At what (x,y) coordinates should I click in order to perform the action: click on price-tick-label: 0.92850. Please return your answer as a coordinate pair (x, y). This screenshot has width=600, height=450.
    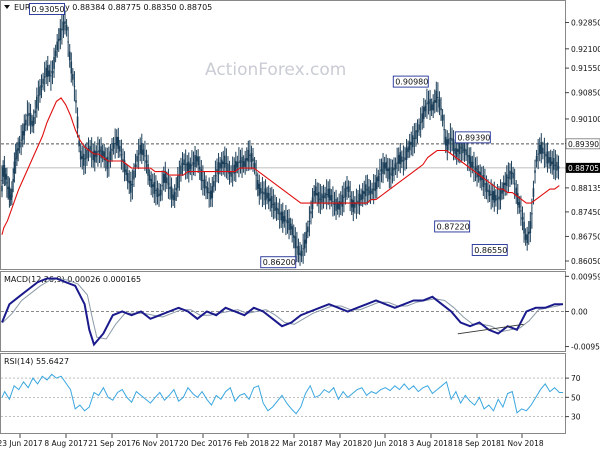
    Looking at the image, I should click on (585, 23).